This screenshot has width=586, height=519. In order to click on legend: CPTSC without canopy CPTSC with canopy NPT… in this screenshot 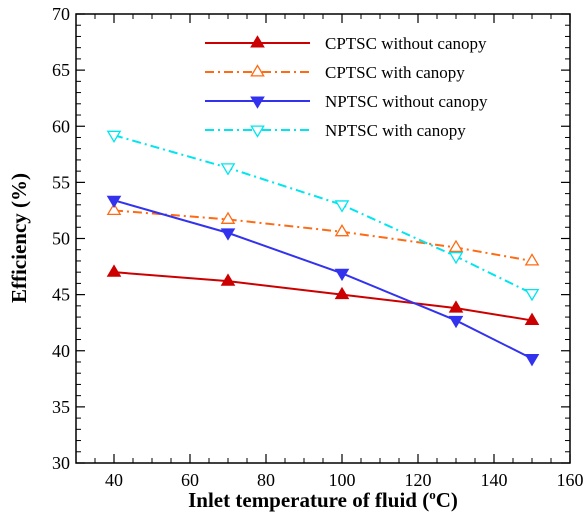, I will do `click(346, 87)`.